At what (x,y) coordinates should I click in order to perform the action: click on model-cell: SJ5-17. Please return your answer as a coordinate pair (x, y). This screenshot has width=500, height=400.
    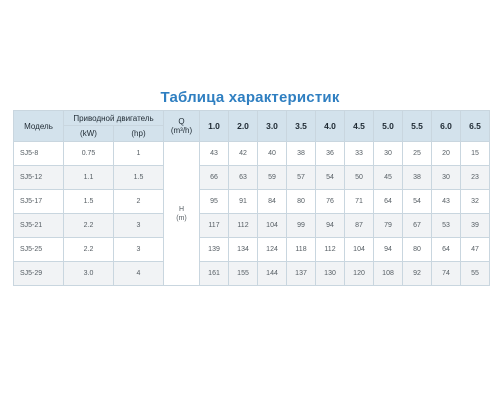
    Looking at the image, I should click on (38, 201).